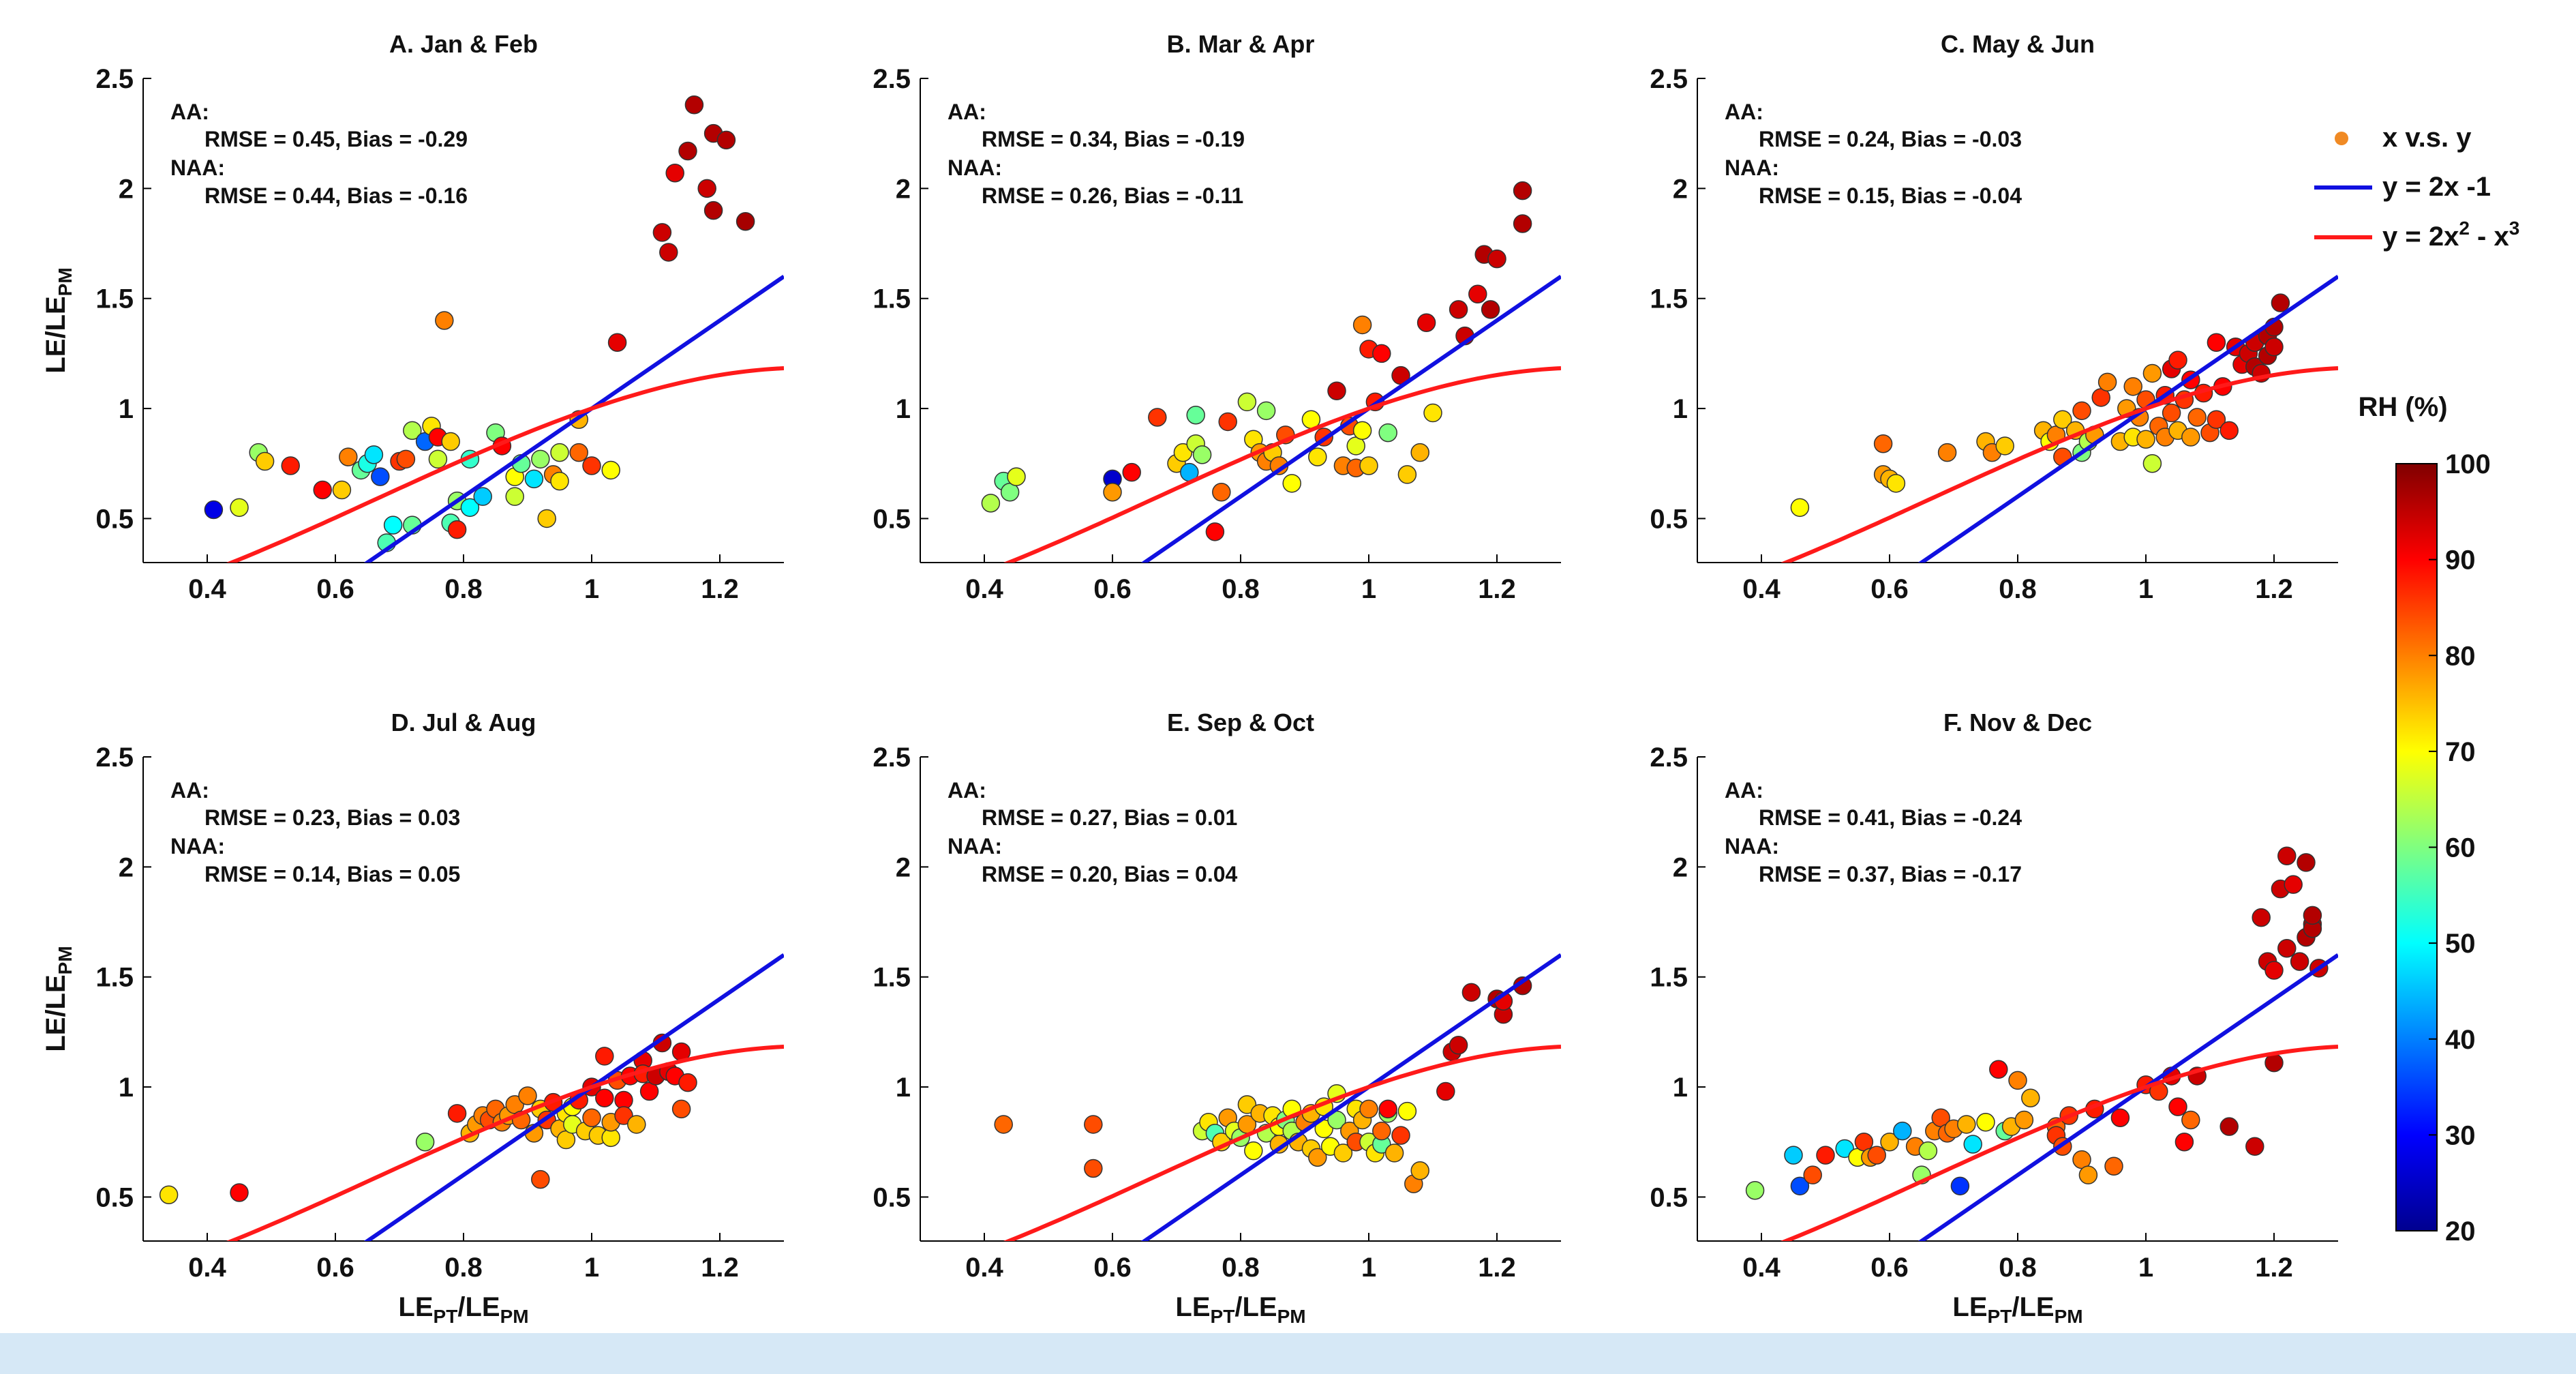 The width and height of the screenshot is (2576, 1374). What do you see at coordinates (1112, 195) in the screenshot?
I see `naa-stats: RMSE = 0.26, Bias = -0.11` at bounding box center [1112, 195].